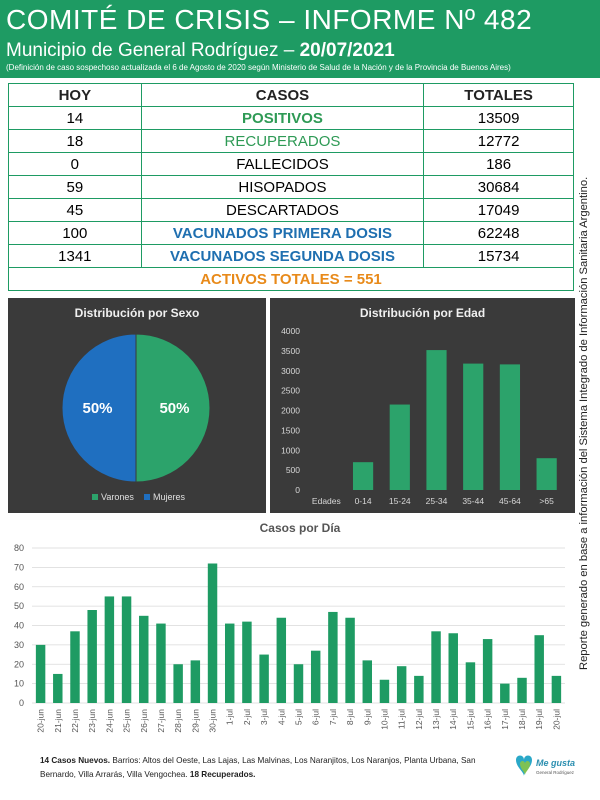  Describe the element at coordinates (291, 279) in the screenshot. I see `activos-row: ACTIVOS TOTALES = 551` at that location.